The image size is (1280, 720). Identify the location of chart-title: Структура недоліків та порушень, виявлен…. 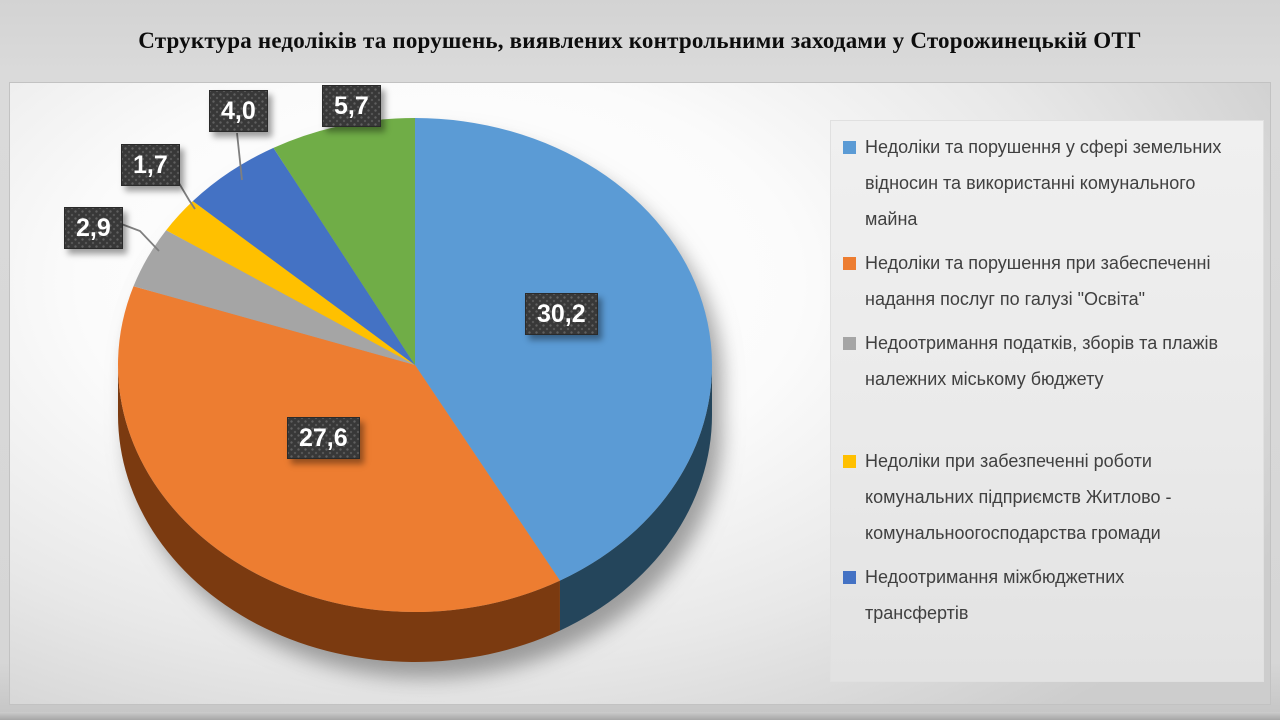
(640, 40).